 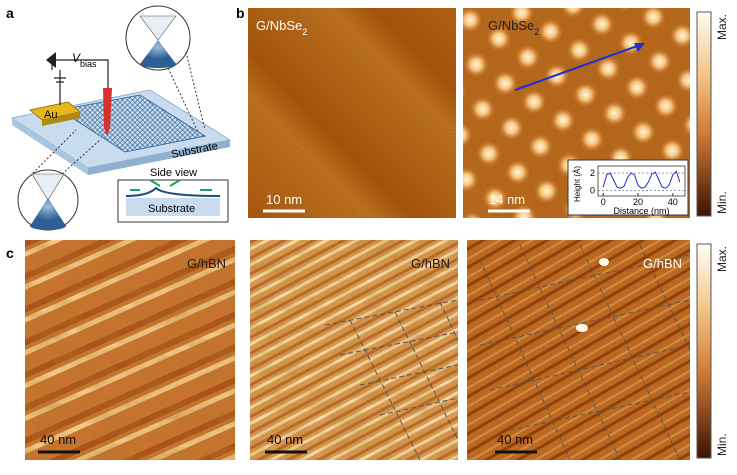 I want to click on scale-label: 10 nm, so click(x=284, y=199).